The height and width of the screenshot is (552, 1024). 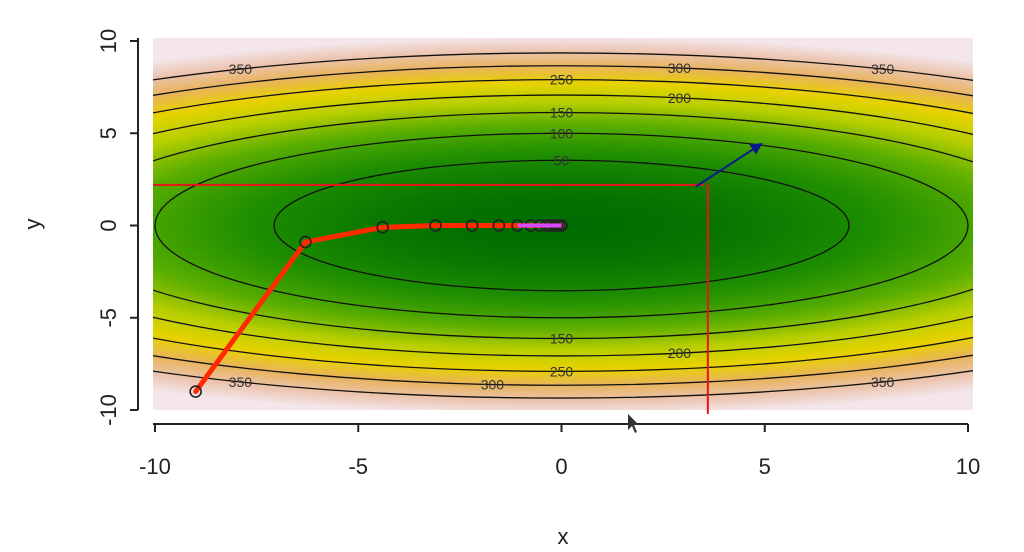 I want to click on descent-path, so click(x=378, y=308).